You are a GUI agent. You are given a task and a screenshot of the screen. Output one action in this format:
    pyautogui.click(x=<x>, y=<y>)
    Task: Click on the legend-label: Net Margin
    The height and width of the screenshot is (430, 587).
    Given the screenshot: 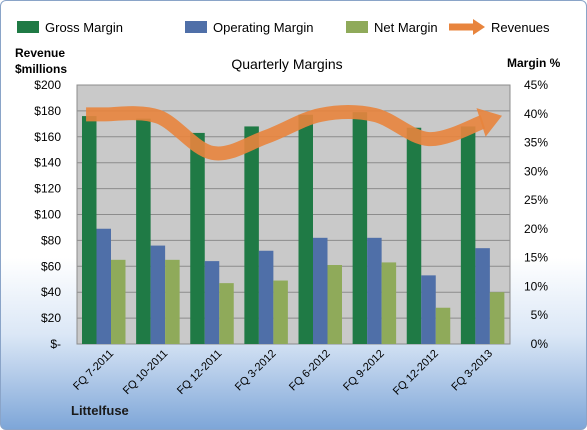 What is the action you would take?
    pyautogui.click(x=406, y=27)
    